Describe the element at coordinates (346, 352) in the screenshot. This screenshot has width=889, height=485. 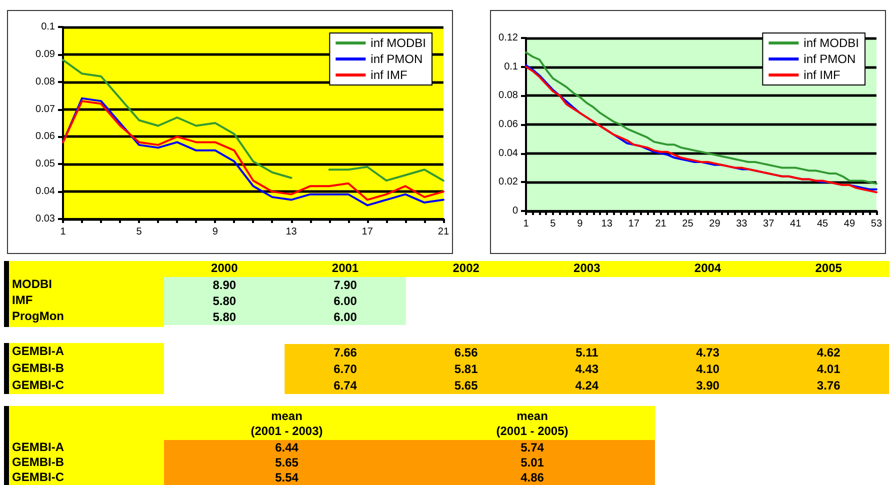
I see `data-label: 7.66` at that location.